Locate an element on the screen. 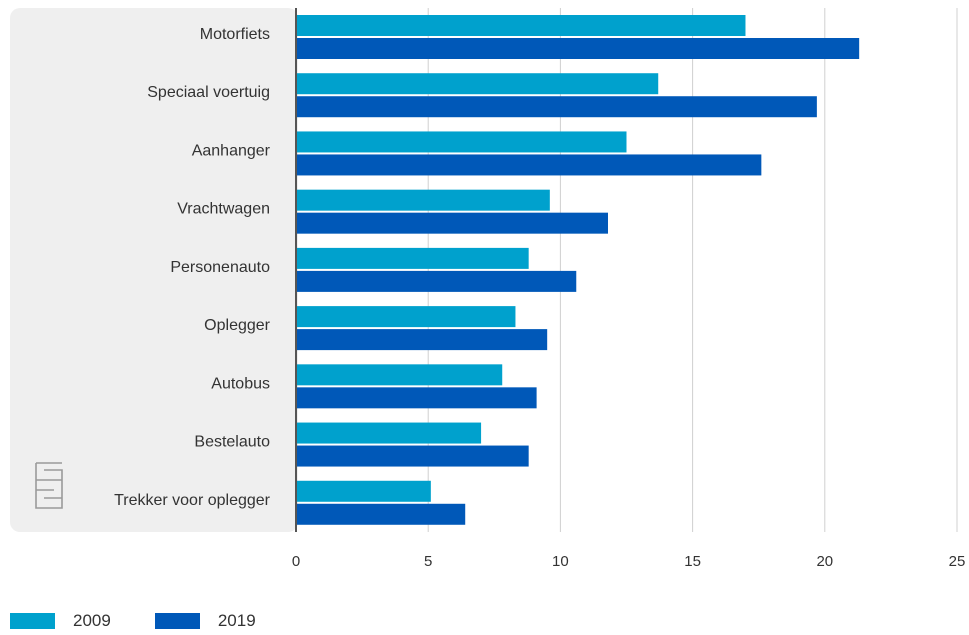 The image size is (969, 635). x-tick-label: 0 is located at coordinates (296, 561).